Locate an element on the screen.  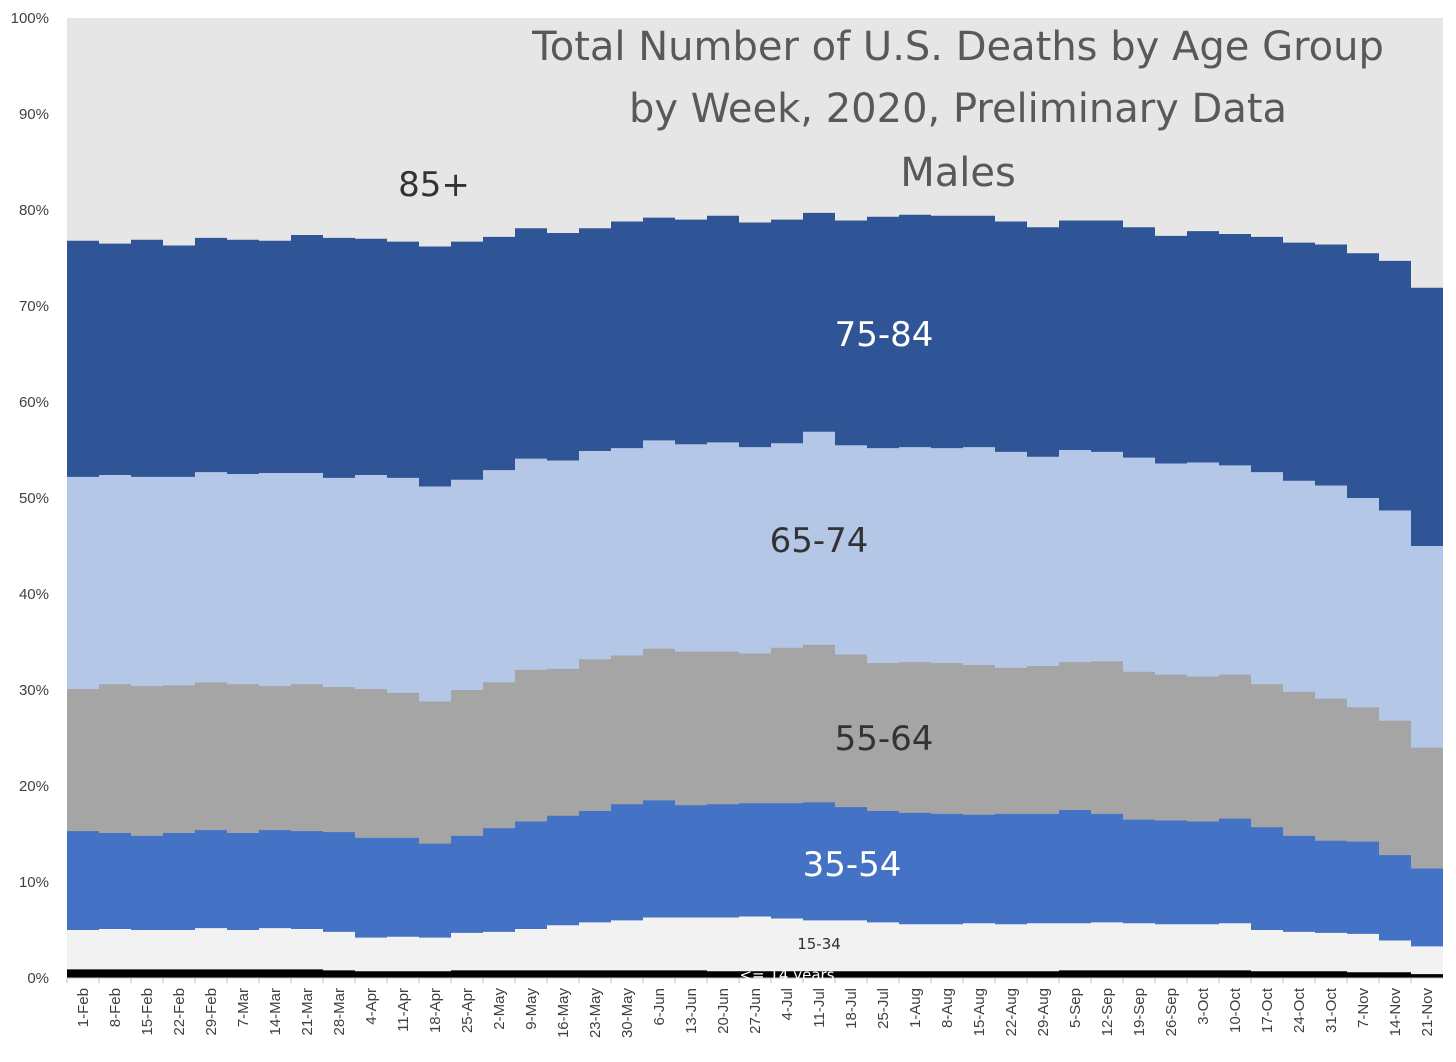
series-label-35-54: 35-54 is located at coordinates (852, 865).